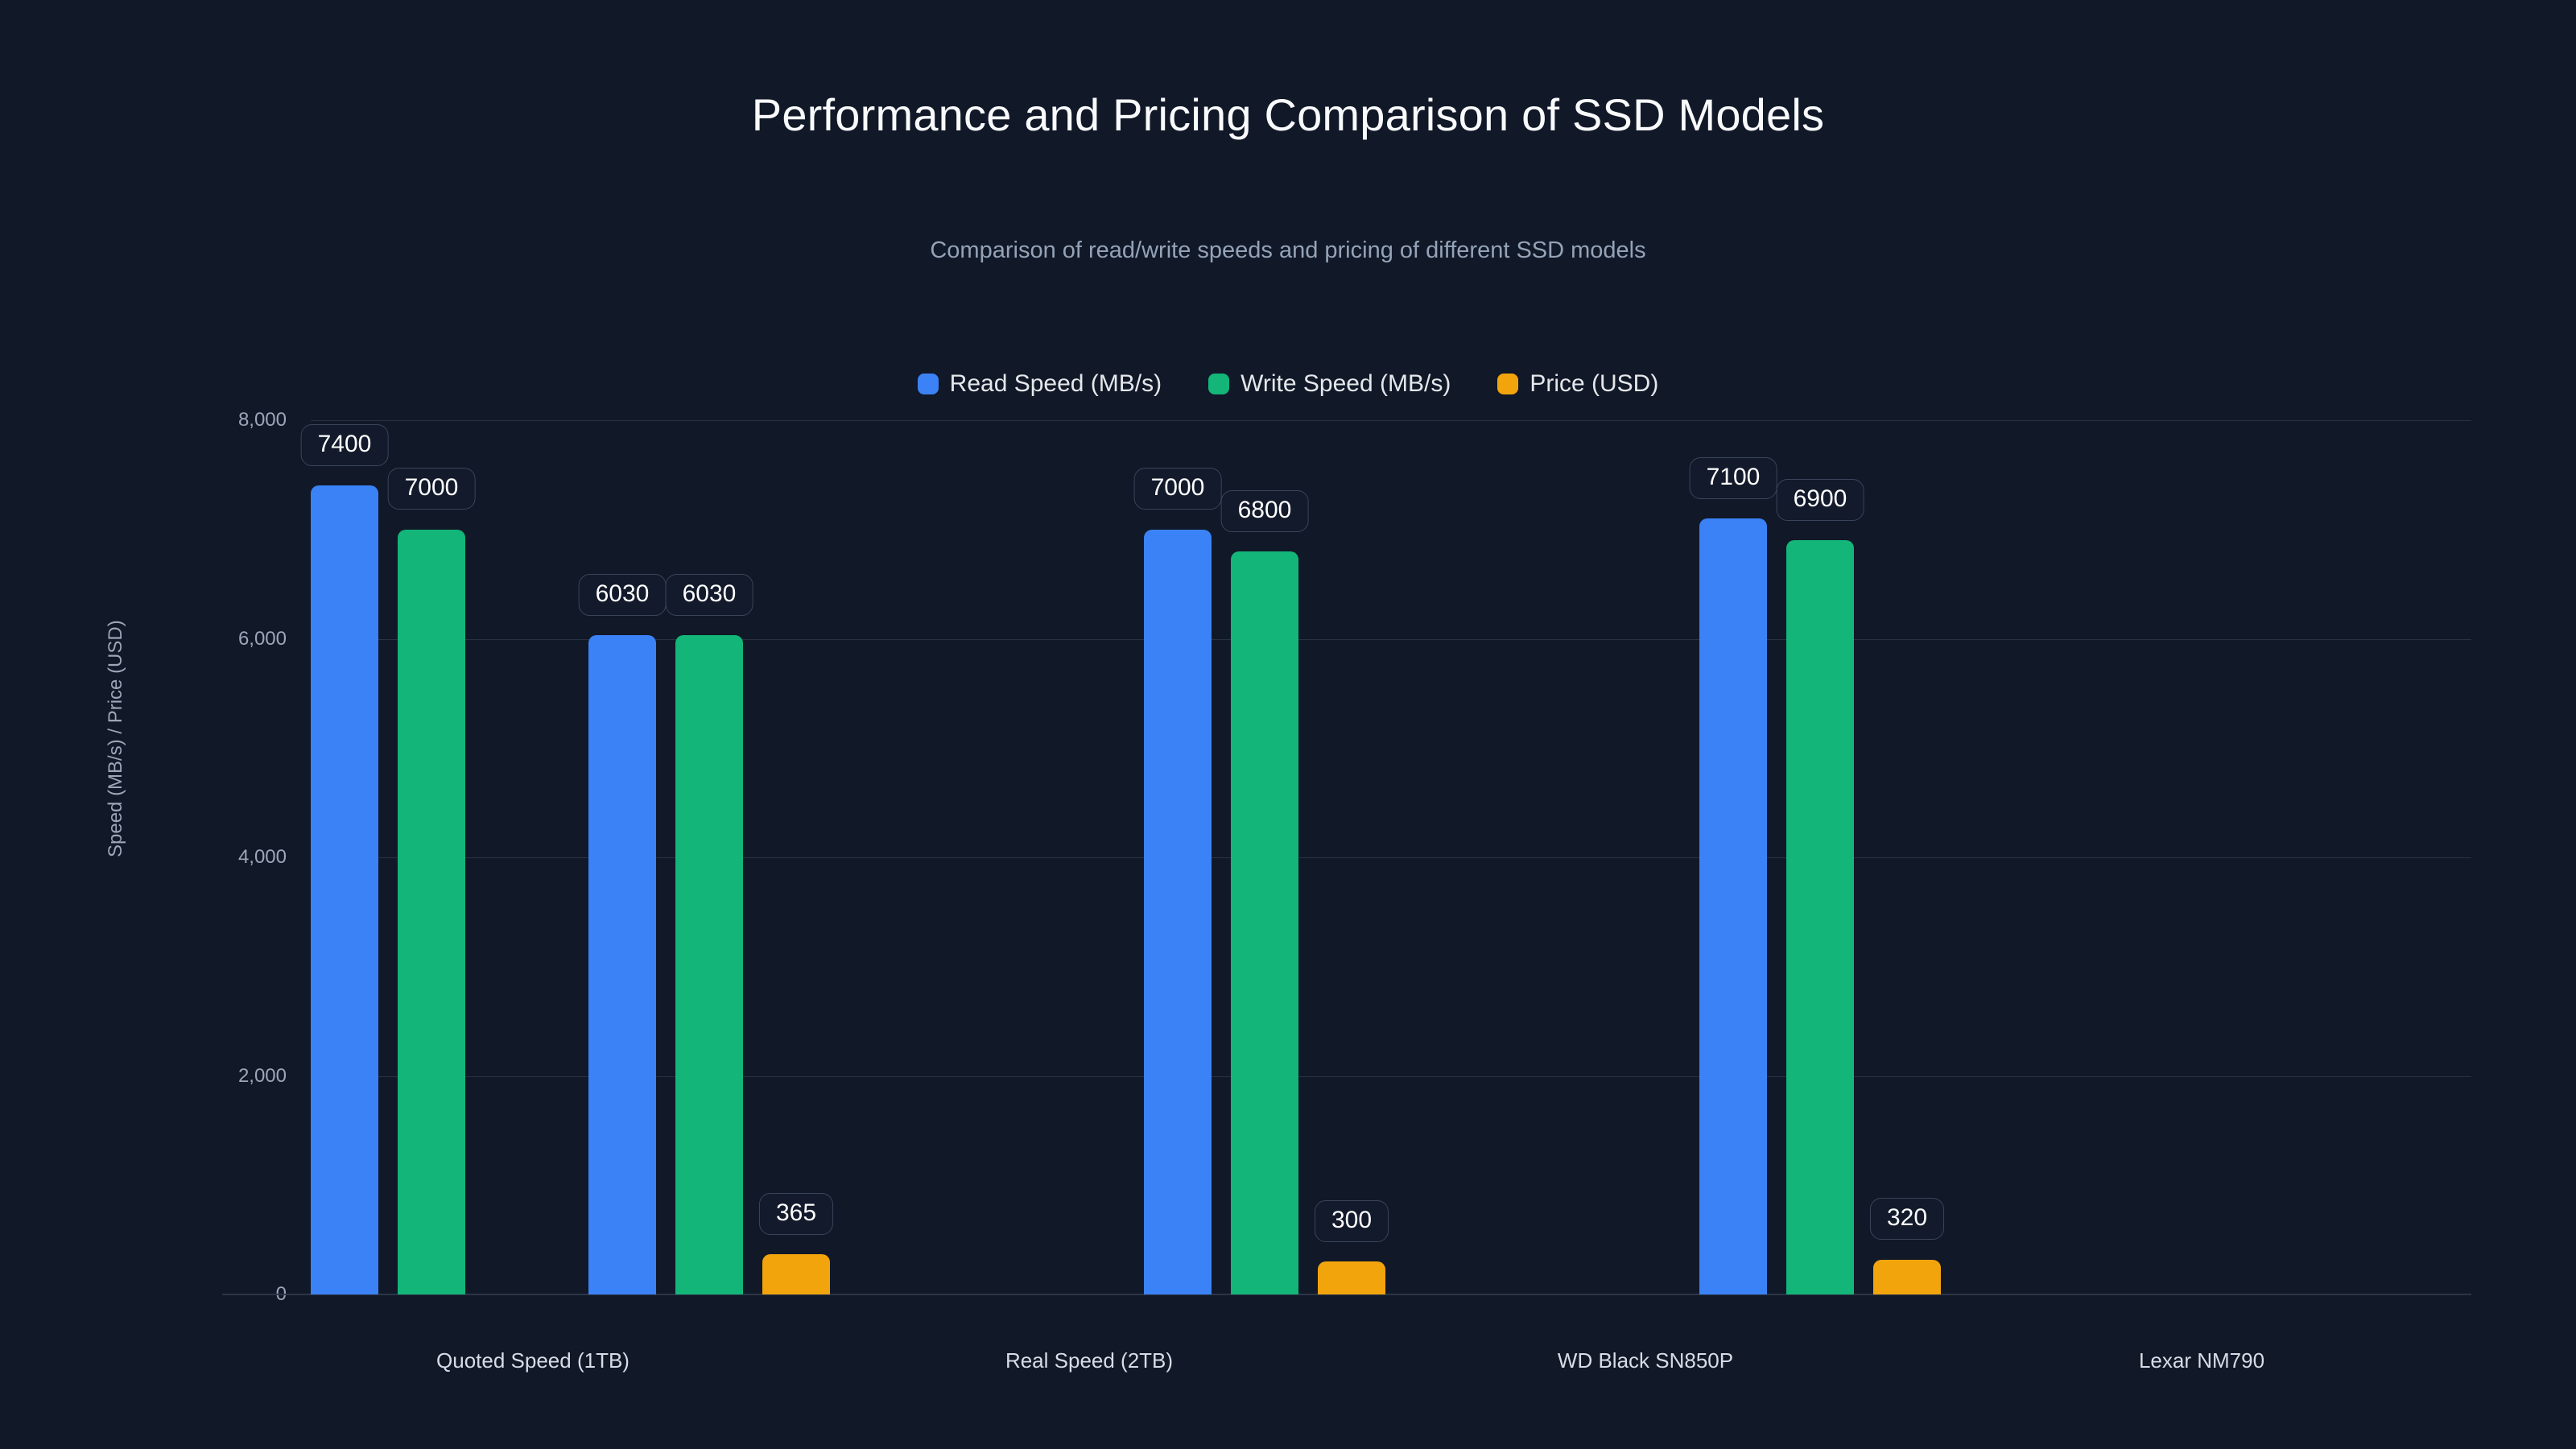  I want to click on bar-write-real-speed-2tb: 6030, so click(709, 857).